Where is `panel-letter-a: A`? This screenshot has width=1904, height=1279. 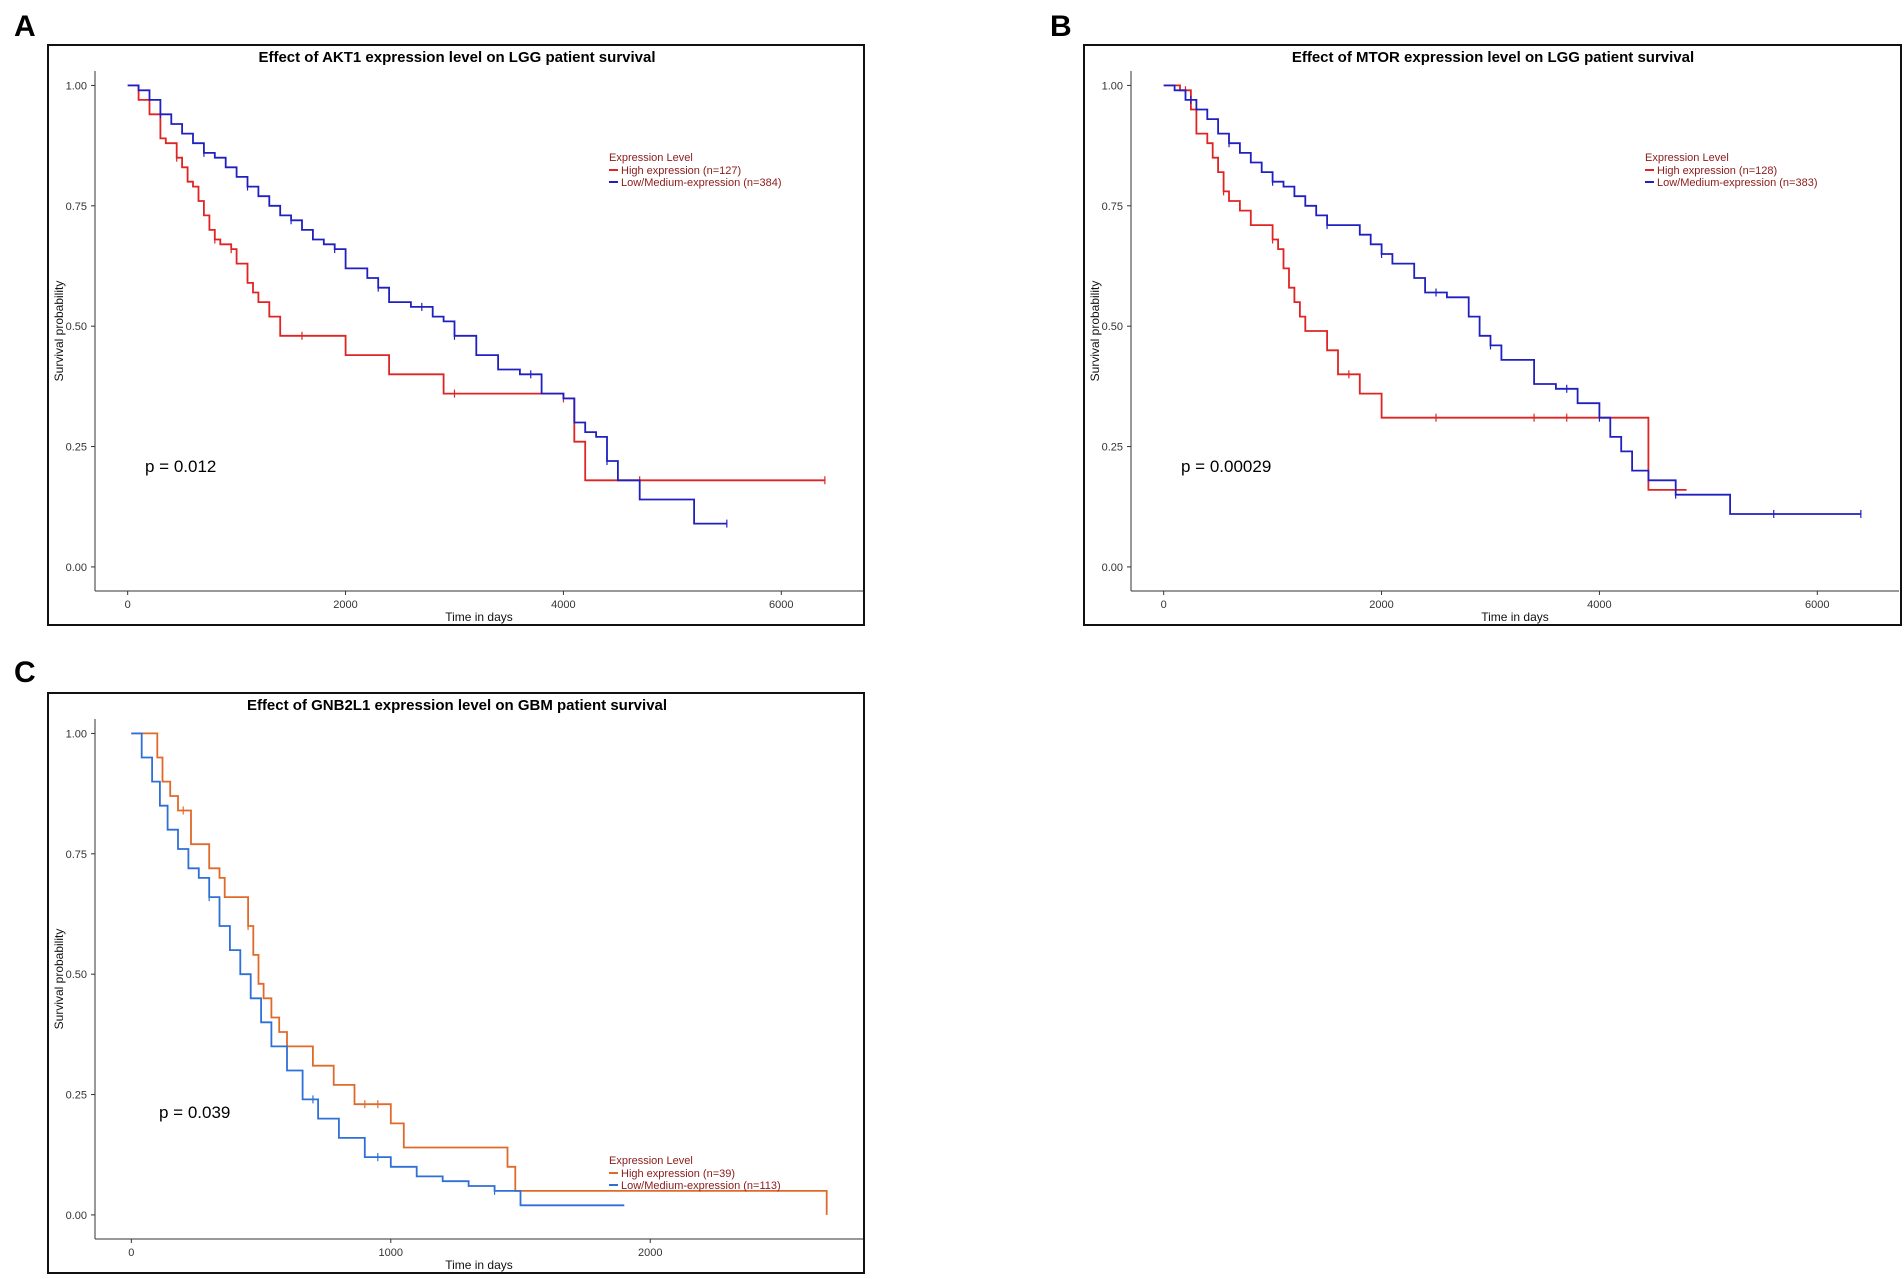 panel-letter-a: A is located at coordinates (25, 26).